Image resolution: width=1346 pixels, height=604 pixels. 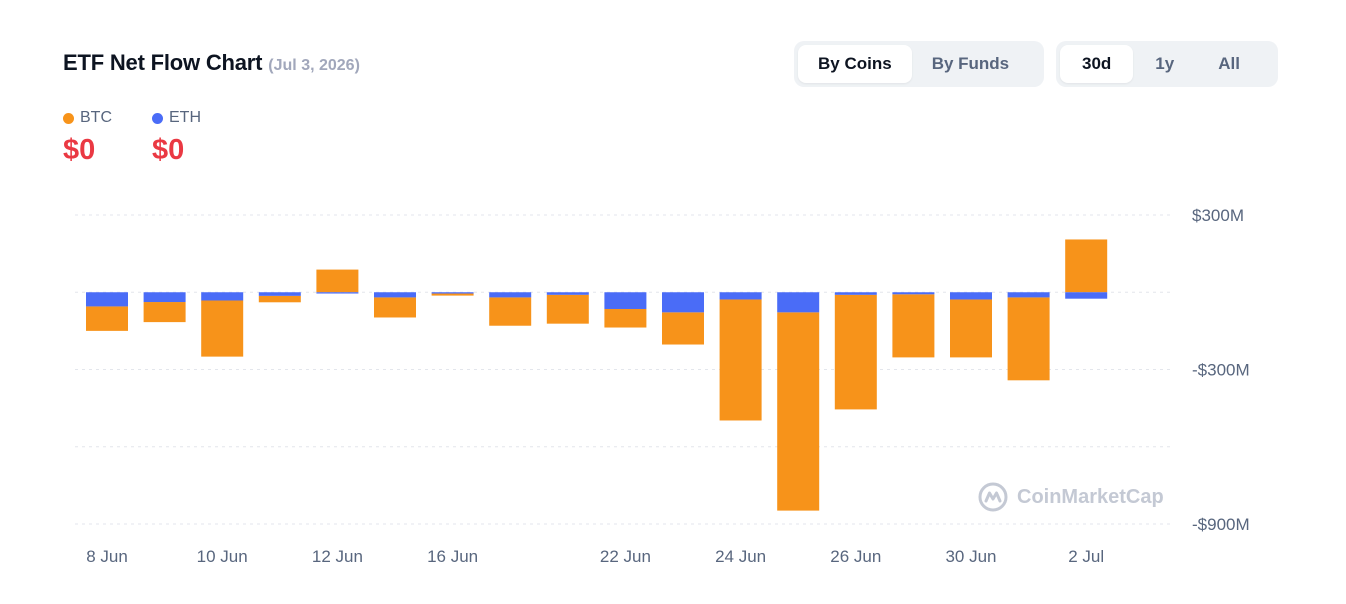 What do you see at coordinates (1097, 64) in the screenshot?
I see `range-30d-button: 30d` at bounding box center [1097, 64].